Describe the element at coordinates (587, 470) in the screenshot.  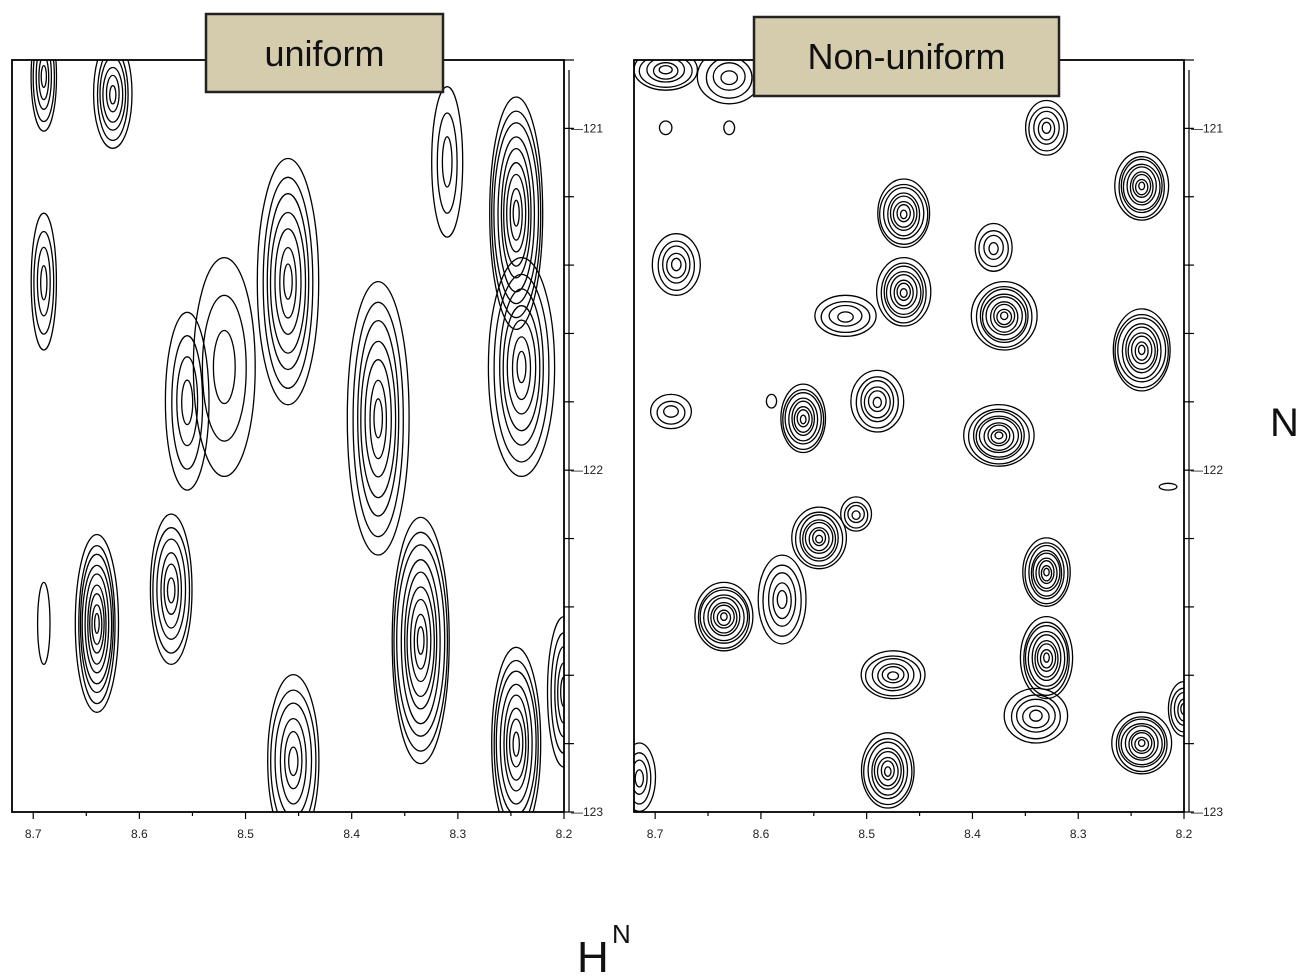
I see `y-tick-label: —122` at that location.